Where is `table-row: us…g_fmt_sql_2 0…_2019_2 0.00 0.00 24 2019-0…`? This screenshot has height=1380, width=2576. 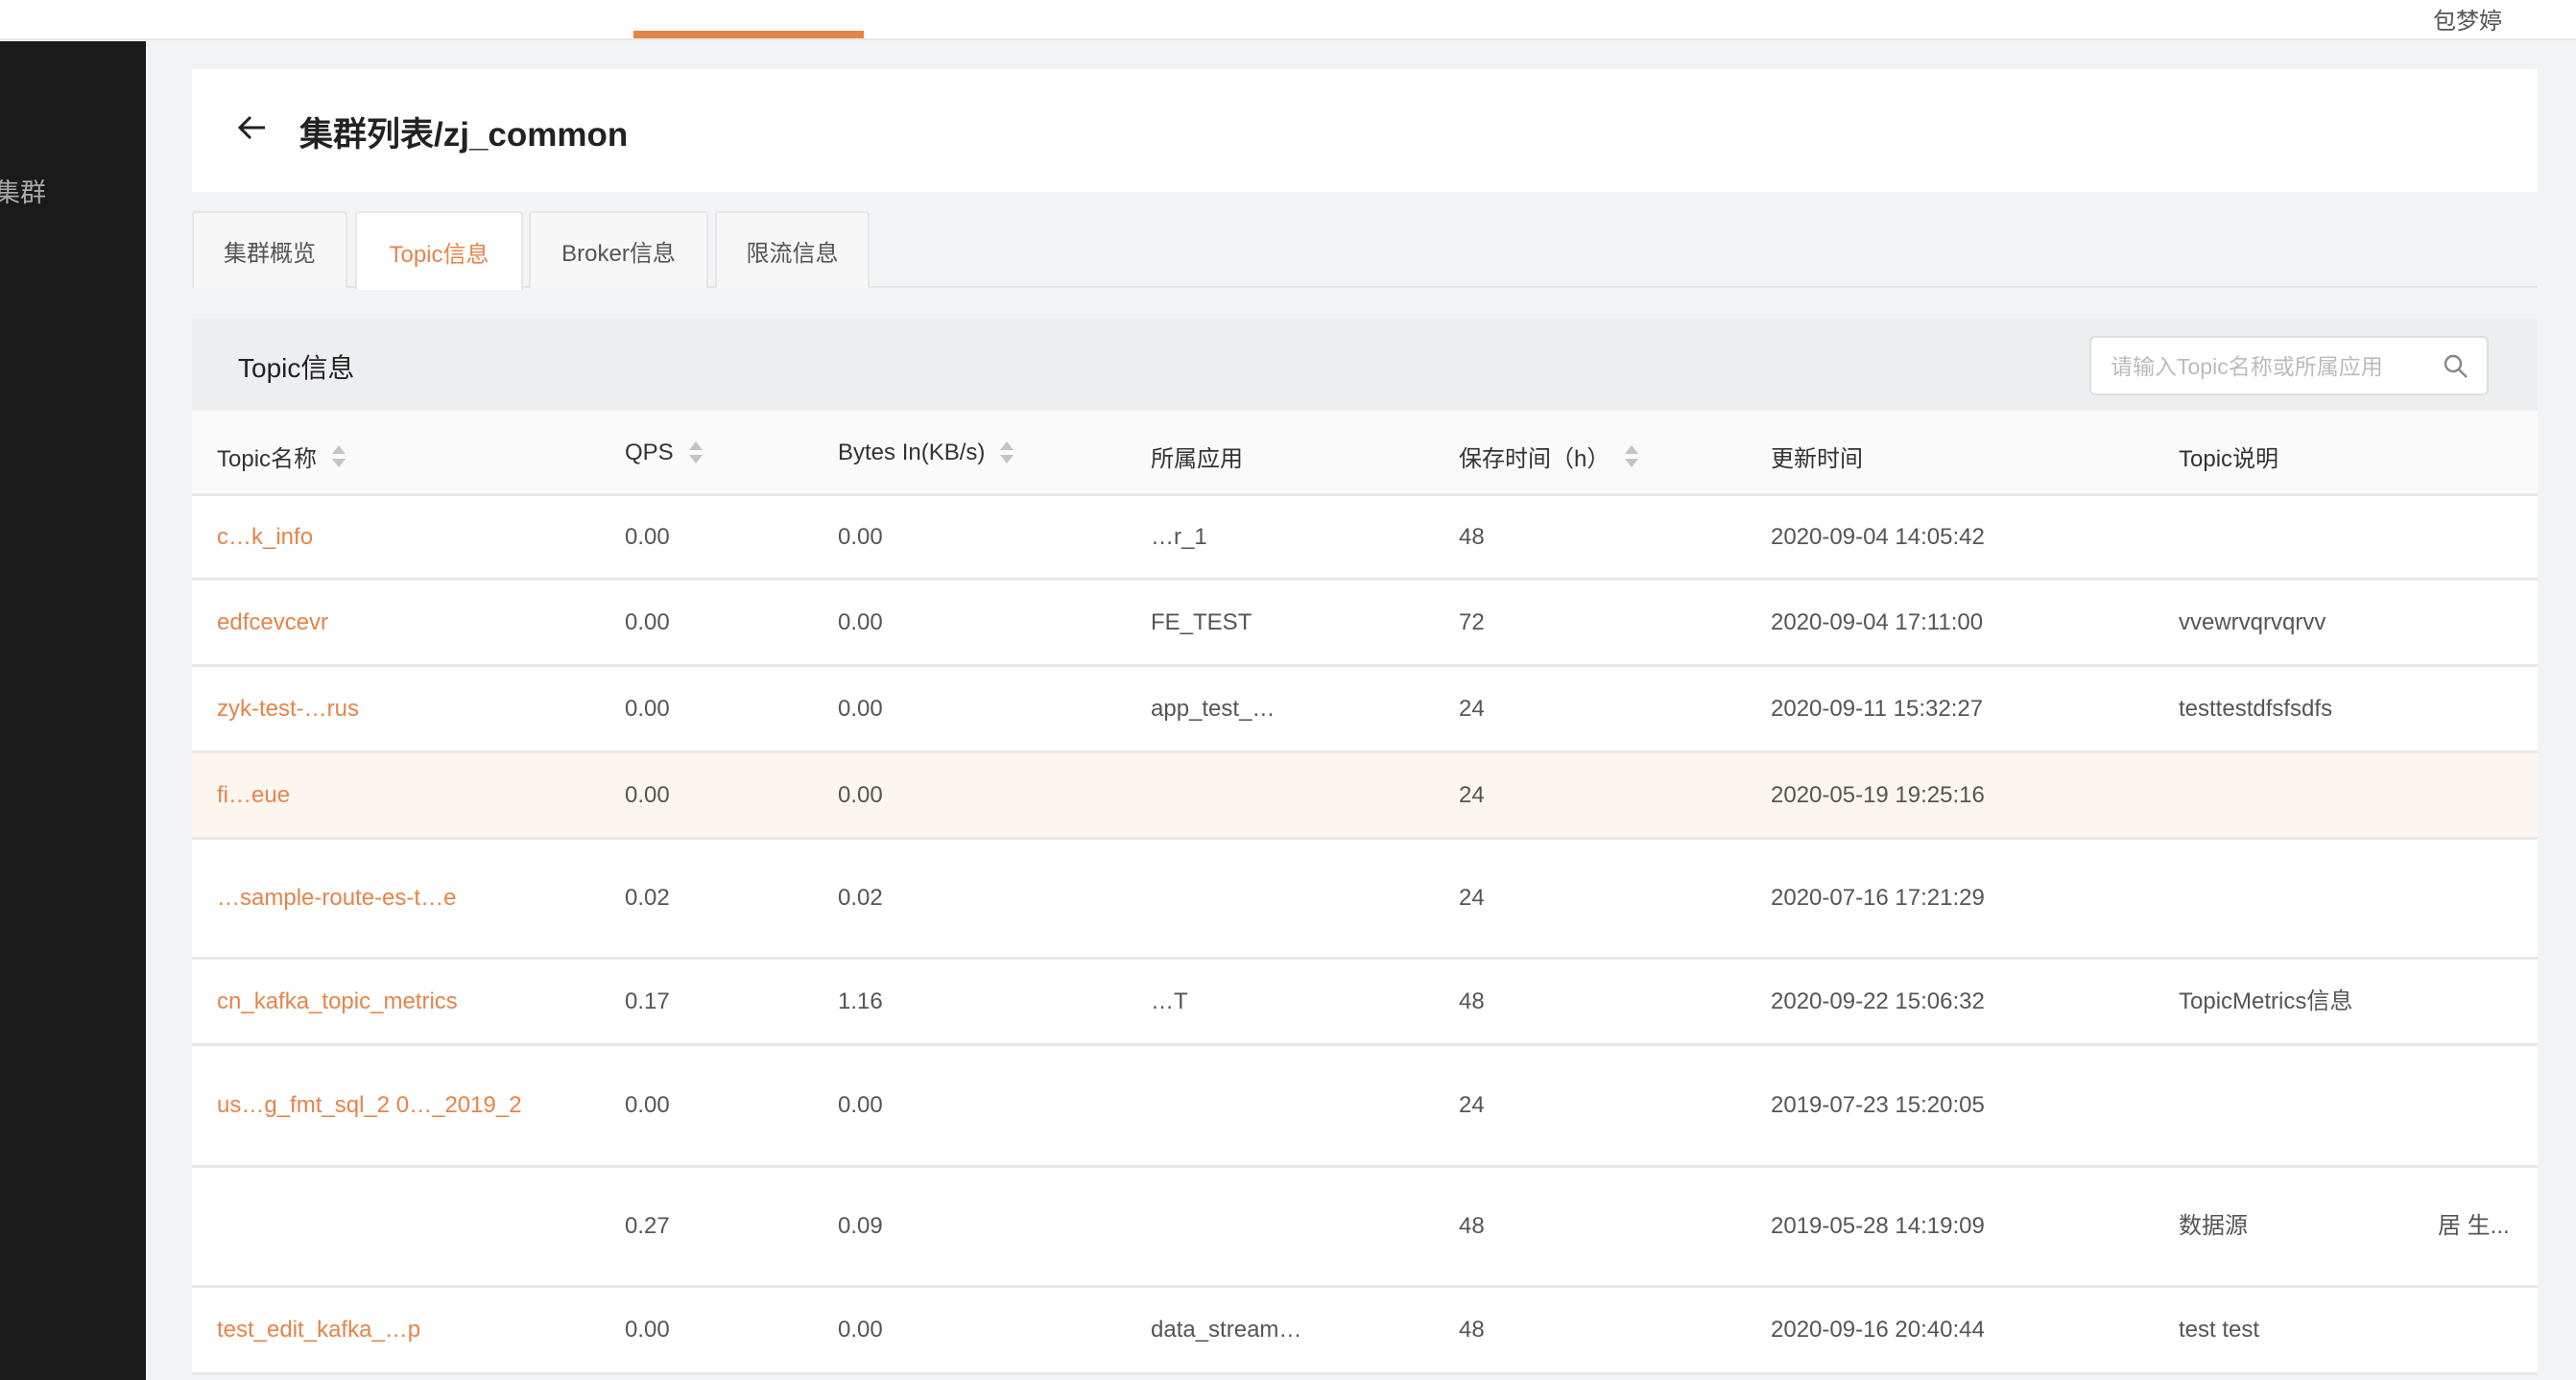
table-row: us…g_fmt_sql_2 0…_2019_2 0.00 0.00 24 2019-0… is located at coordinates (1365, 1107).